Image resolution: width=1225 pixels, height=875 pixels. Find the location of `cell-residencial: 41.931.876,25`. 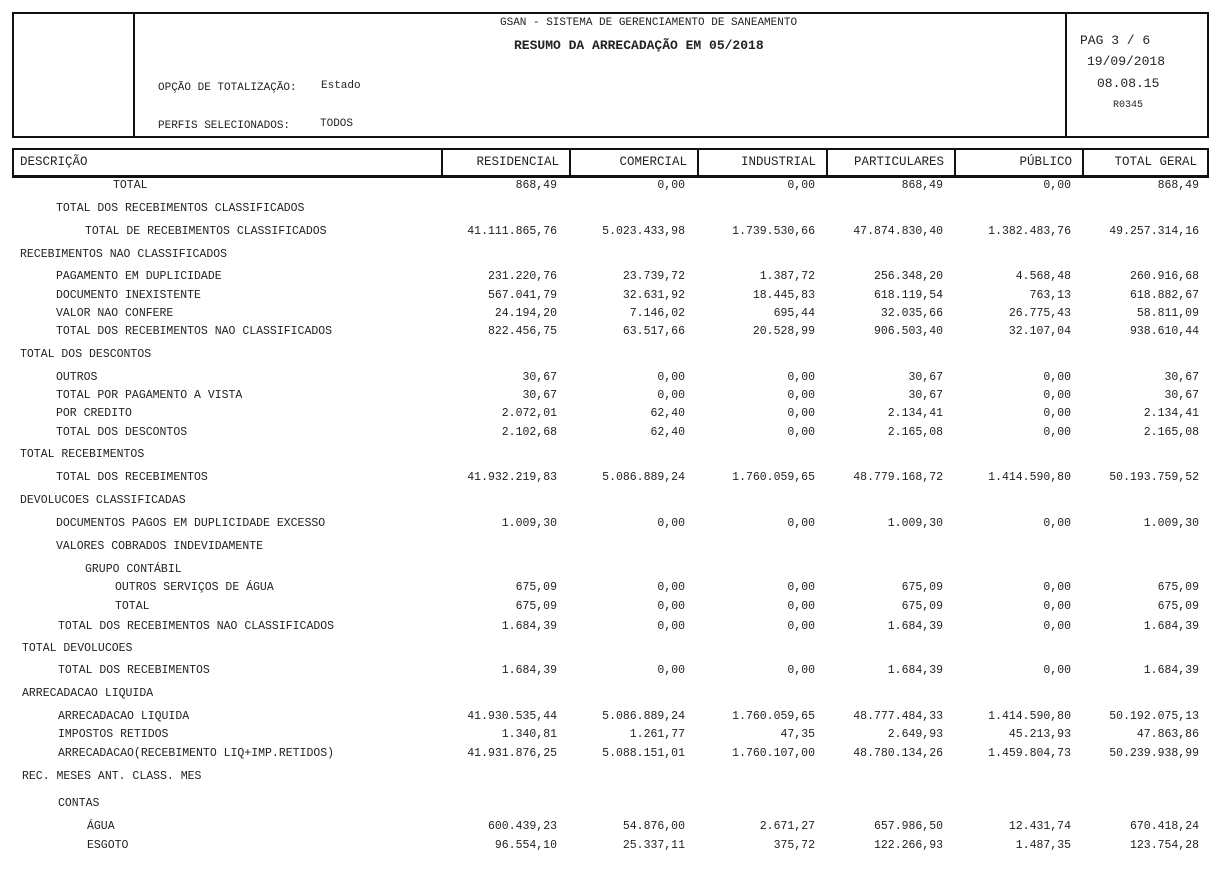

cell-residencial: 41.931.876,25 is located at coordinates (512, 753).